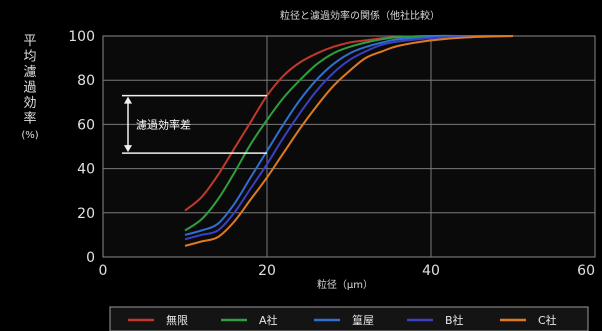  I want to click on y-axis-label-char: (%), so click(29, 135).